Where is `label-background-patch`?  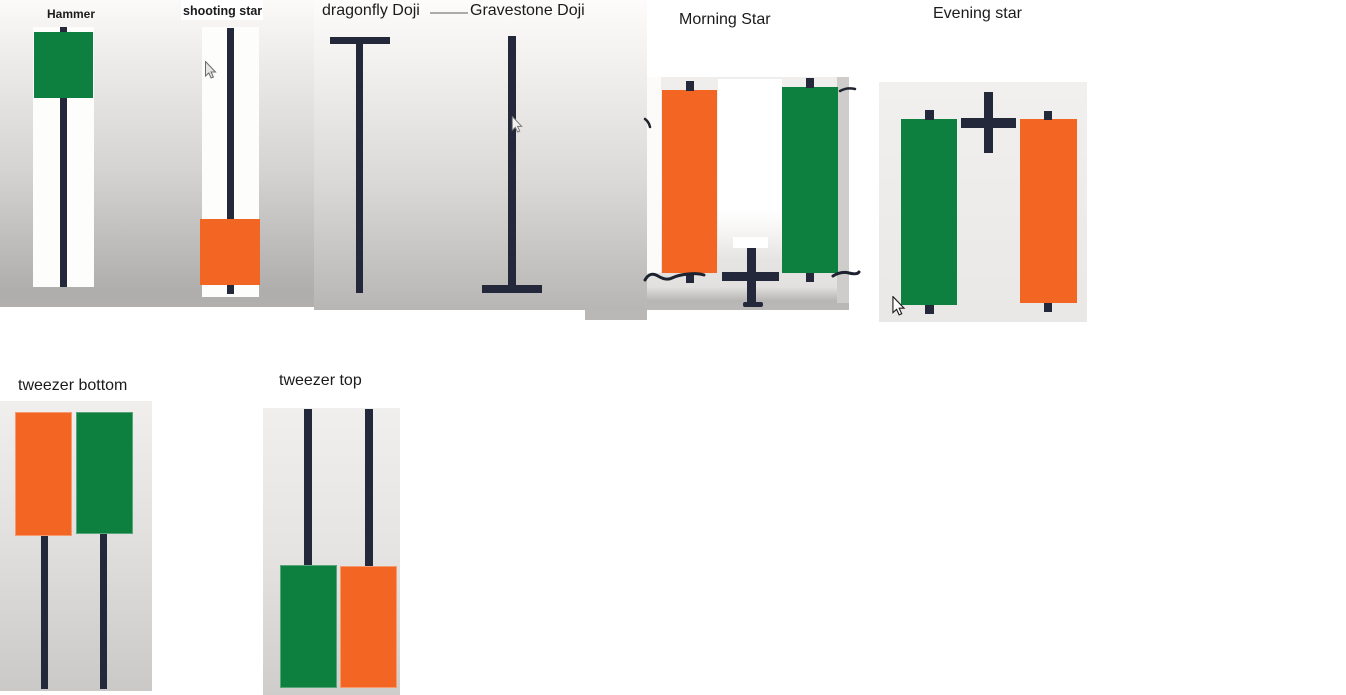
label-background-patch is located at coordinates (222, 10).